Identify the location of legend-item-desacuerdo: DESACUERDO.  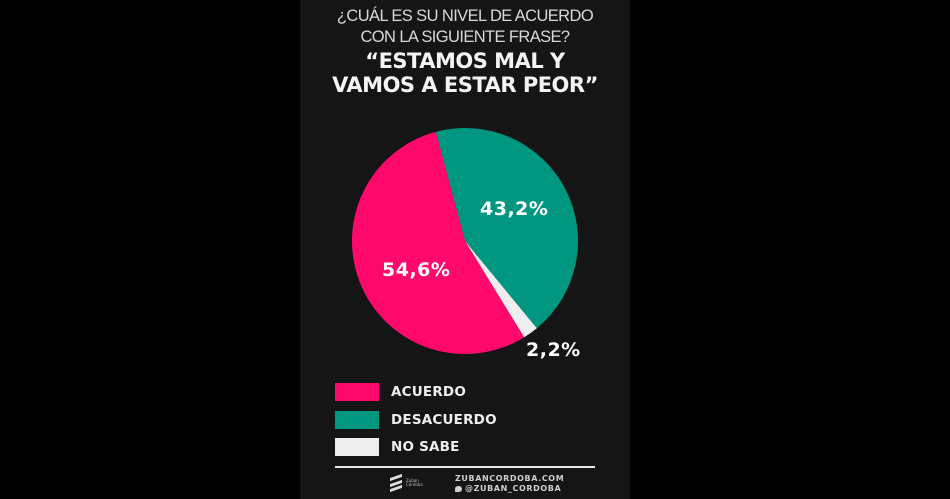
(416, 420).